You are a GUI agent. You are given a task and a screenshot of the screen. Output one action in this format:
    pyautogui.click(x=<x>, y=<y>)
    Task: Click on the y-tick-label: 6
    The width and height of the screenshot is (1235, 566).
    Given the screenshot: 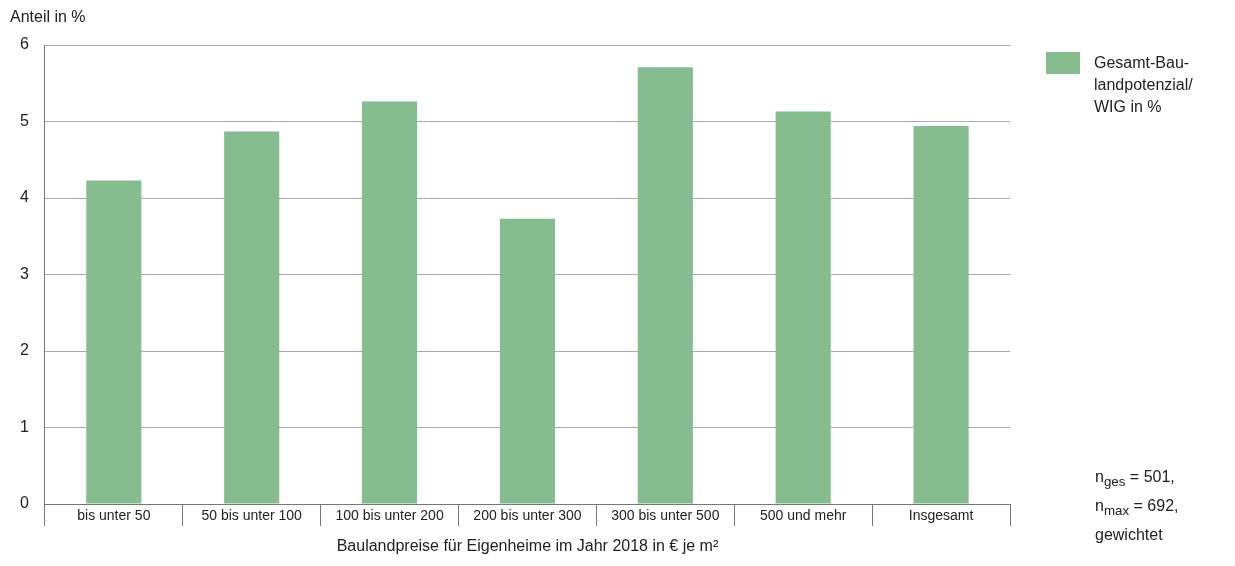 What is the action you would take?
    pyautogui.click(x=24, y=44)
    